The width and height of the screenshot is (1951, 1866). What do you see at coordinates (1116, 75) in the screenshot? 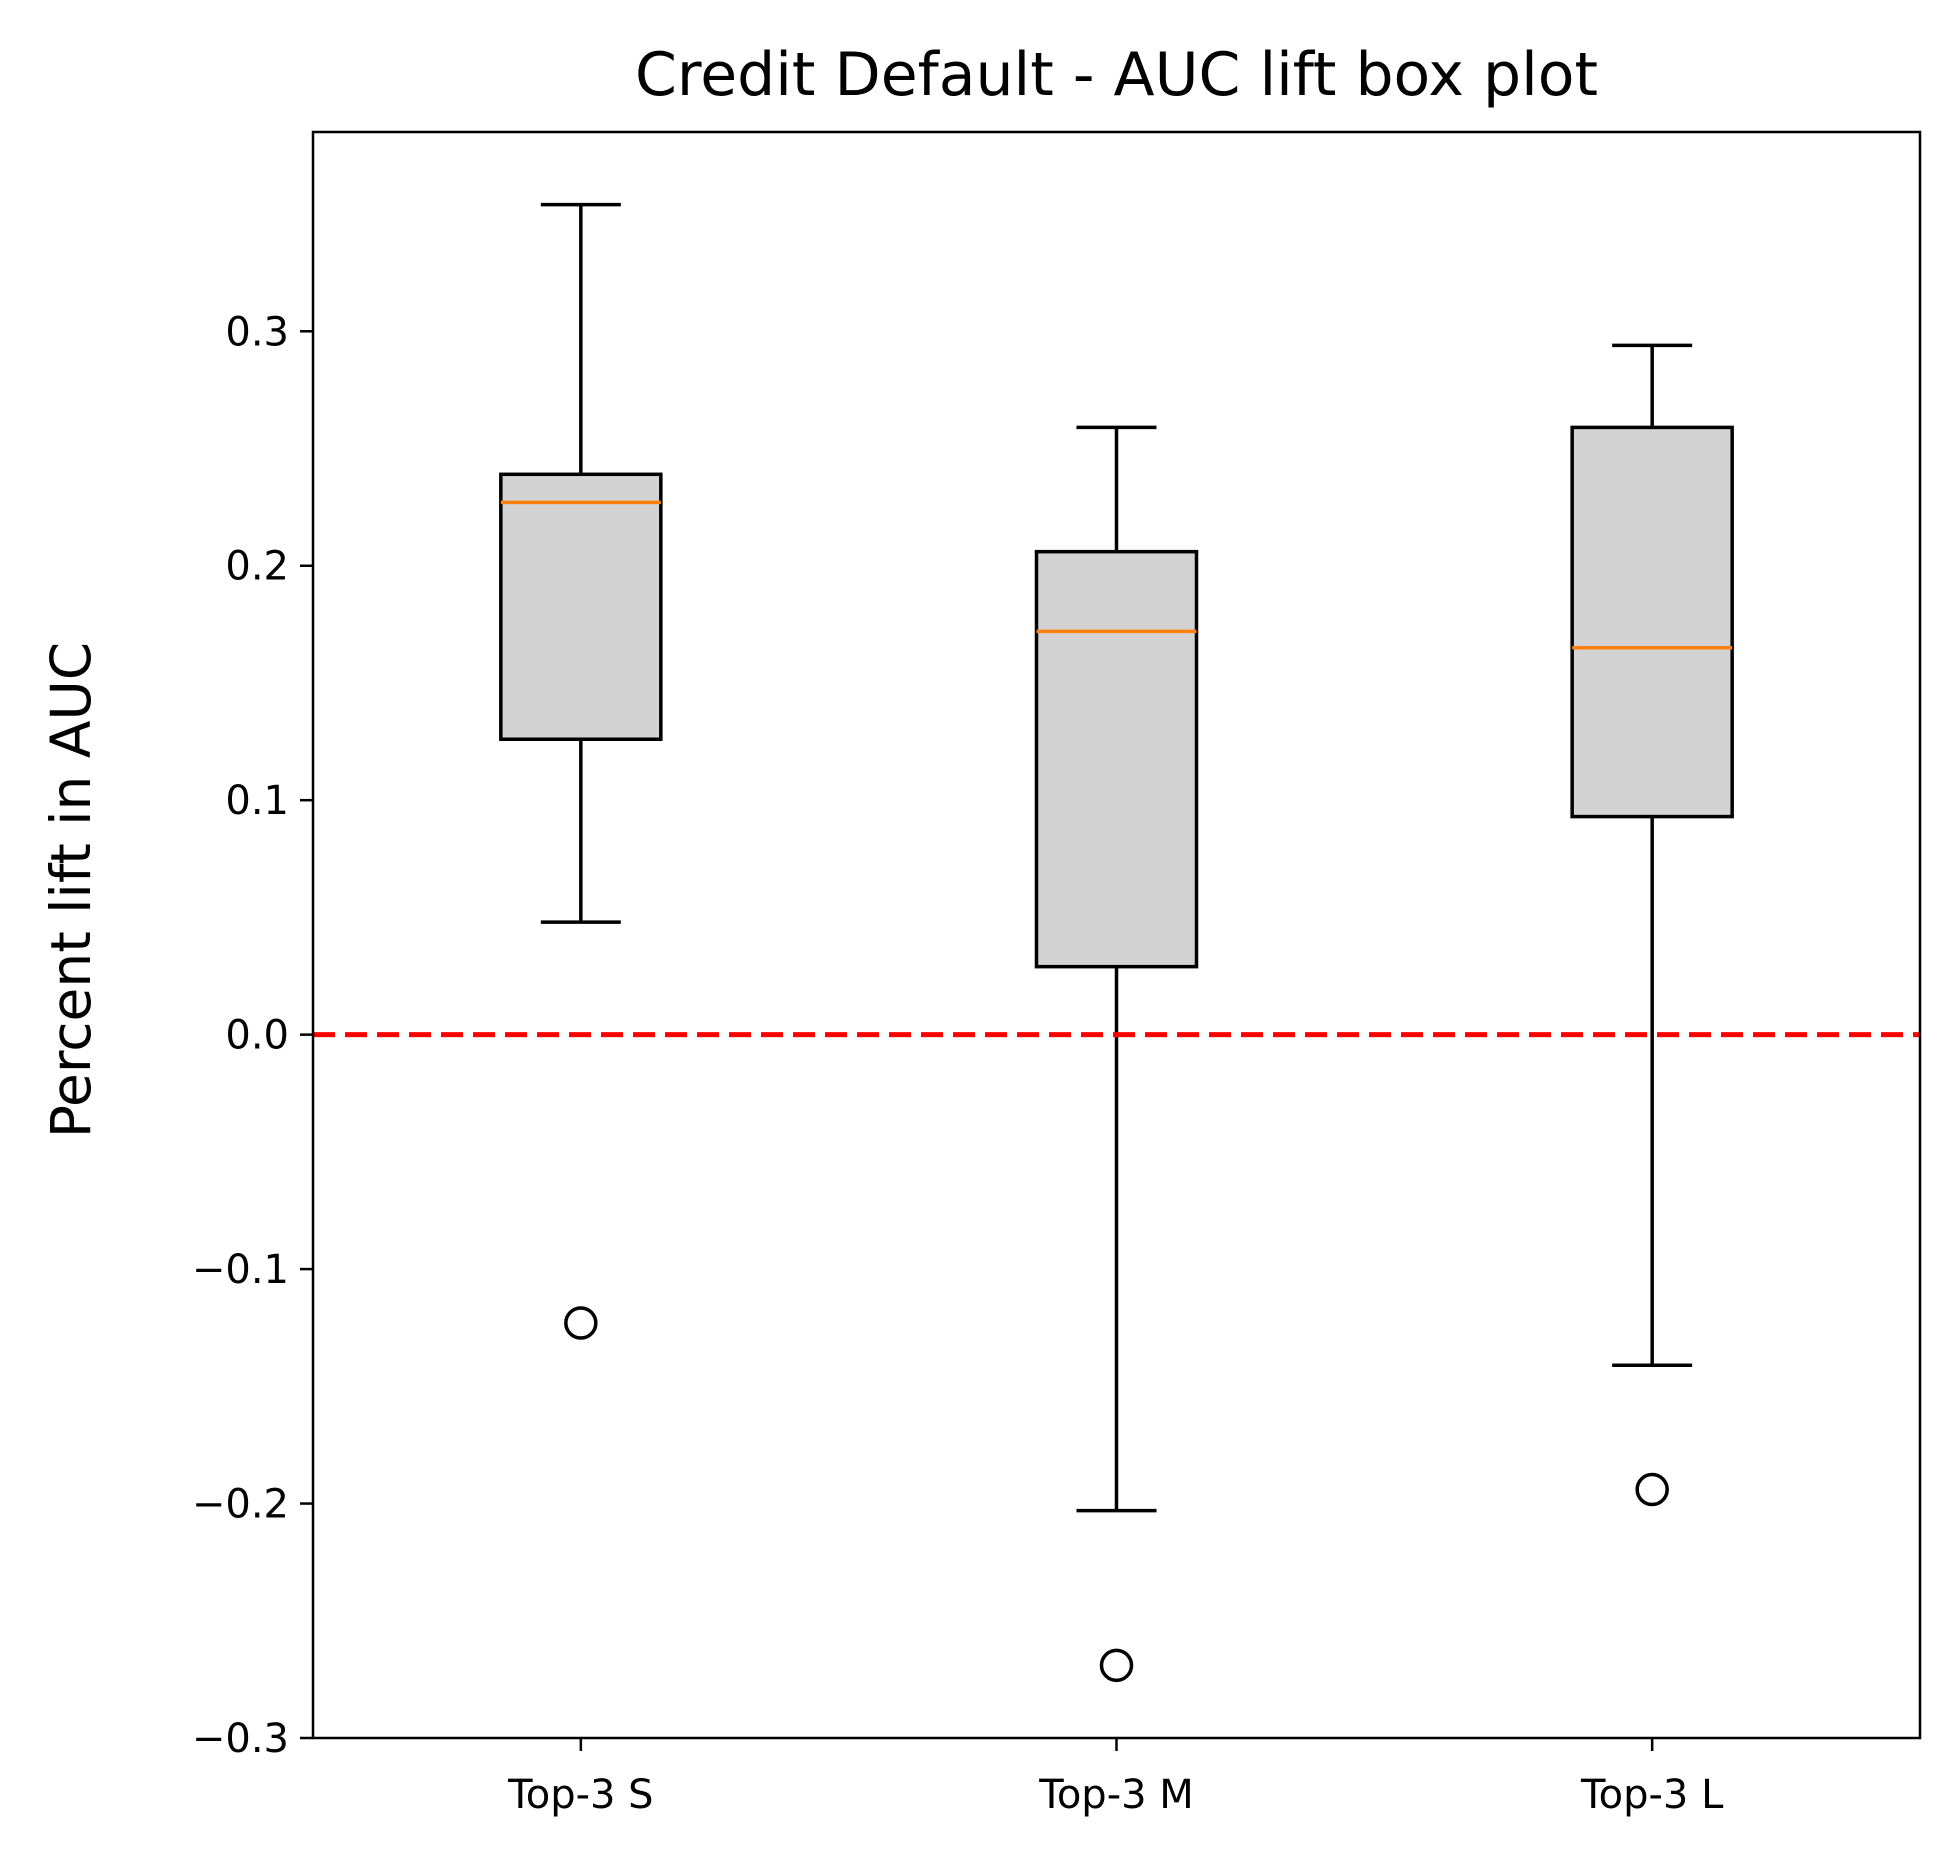
I see `chart-title: Credit Default - AUC lift box plot` at bounding box center [1116, 75].